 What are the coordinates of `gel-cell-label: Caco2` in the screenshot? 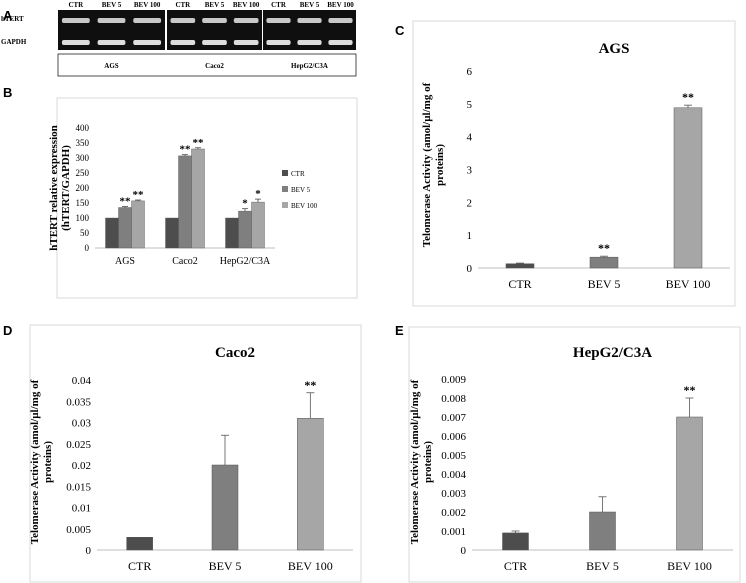 It's located at (214, 66).